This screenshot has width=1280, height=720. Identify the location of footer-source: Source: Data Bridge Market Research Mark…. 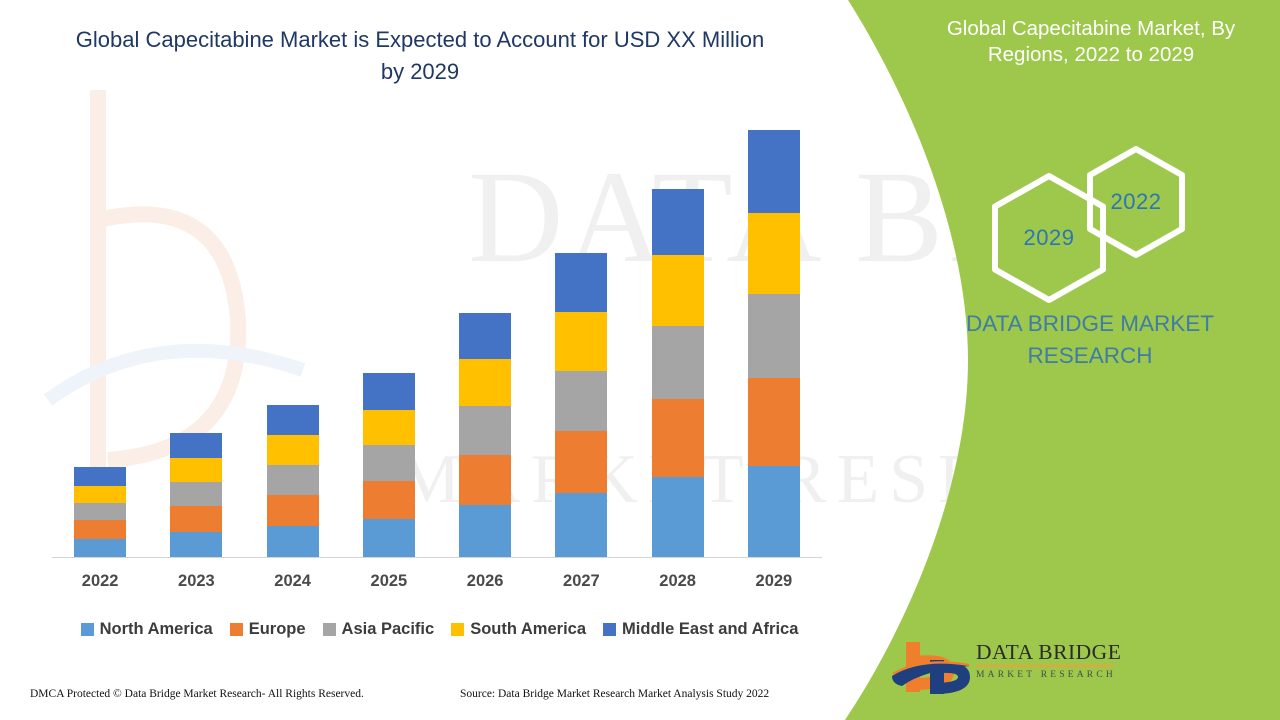
(615, 694).